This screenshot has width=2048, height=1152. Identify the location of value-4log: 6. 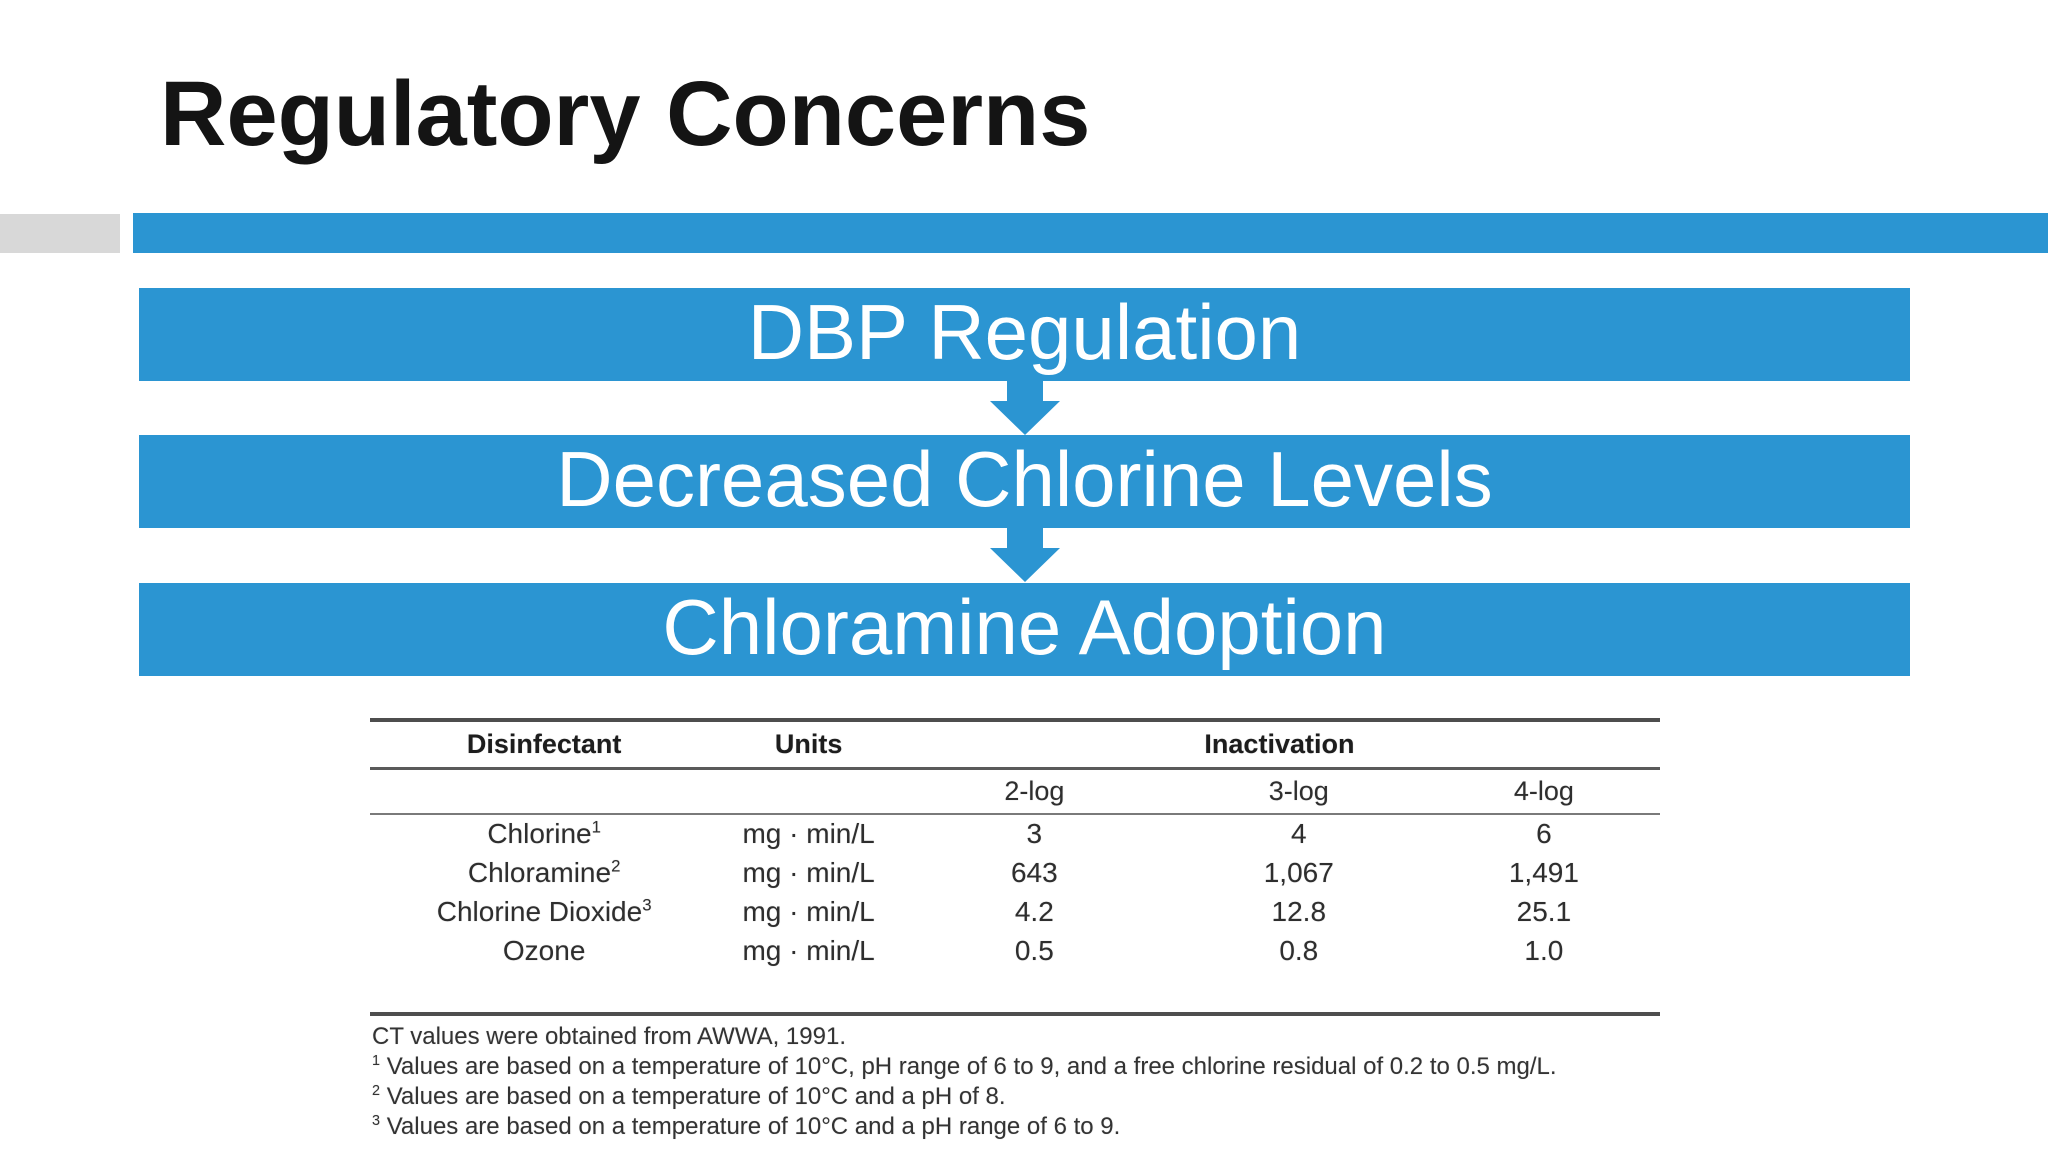
(1544, 833).